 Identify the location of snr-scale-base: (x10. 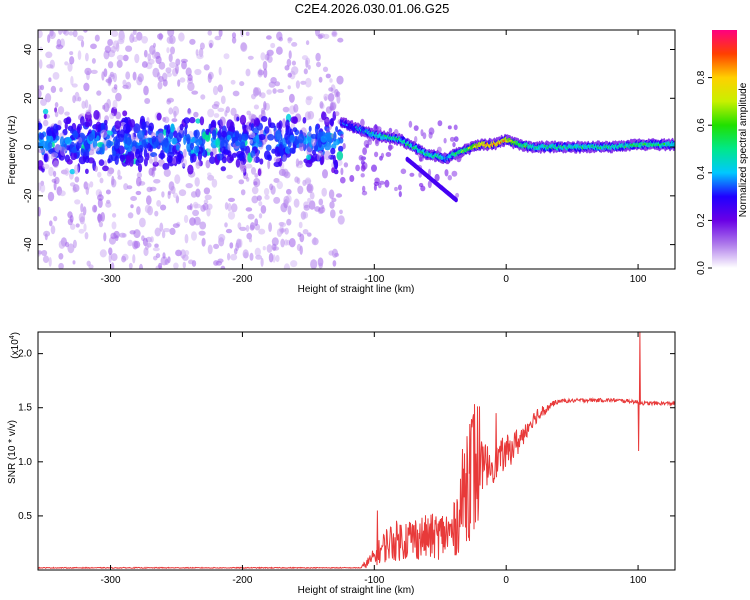
(15, 349).